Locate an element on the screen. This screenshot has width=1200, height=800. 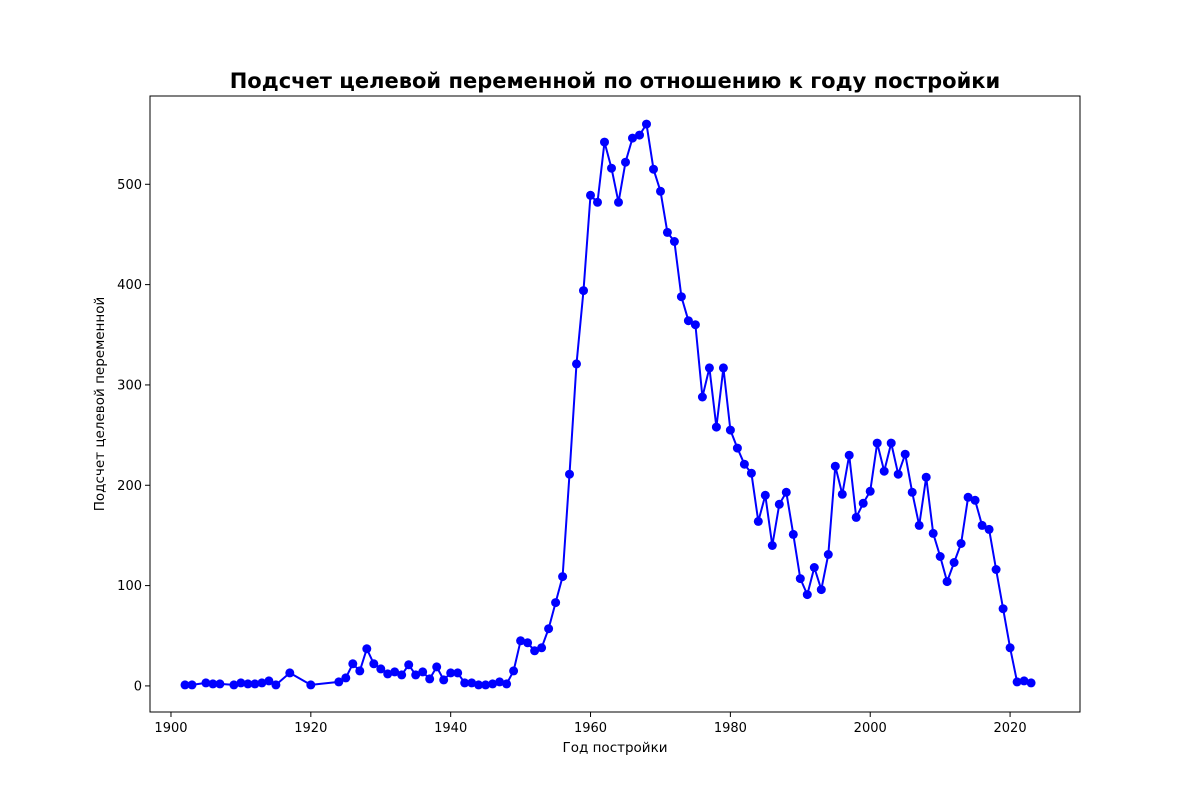
x-tick-label: 1960 is located at coordinates (590, 728).